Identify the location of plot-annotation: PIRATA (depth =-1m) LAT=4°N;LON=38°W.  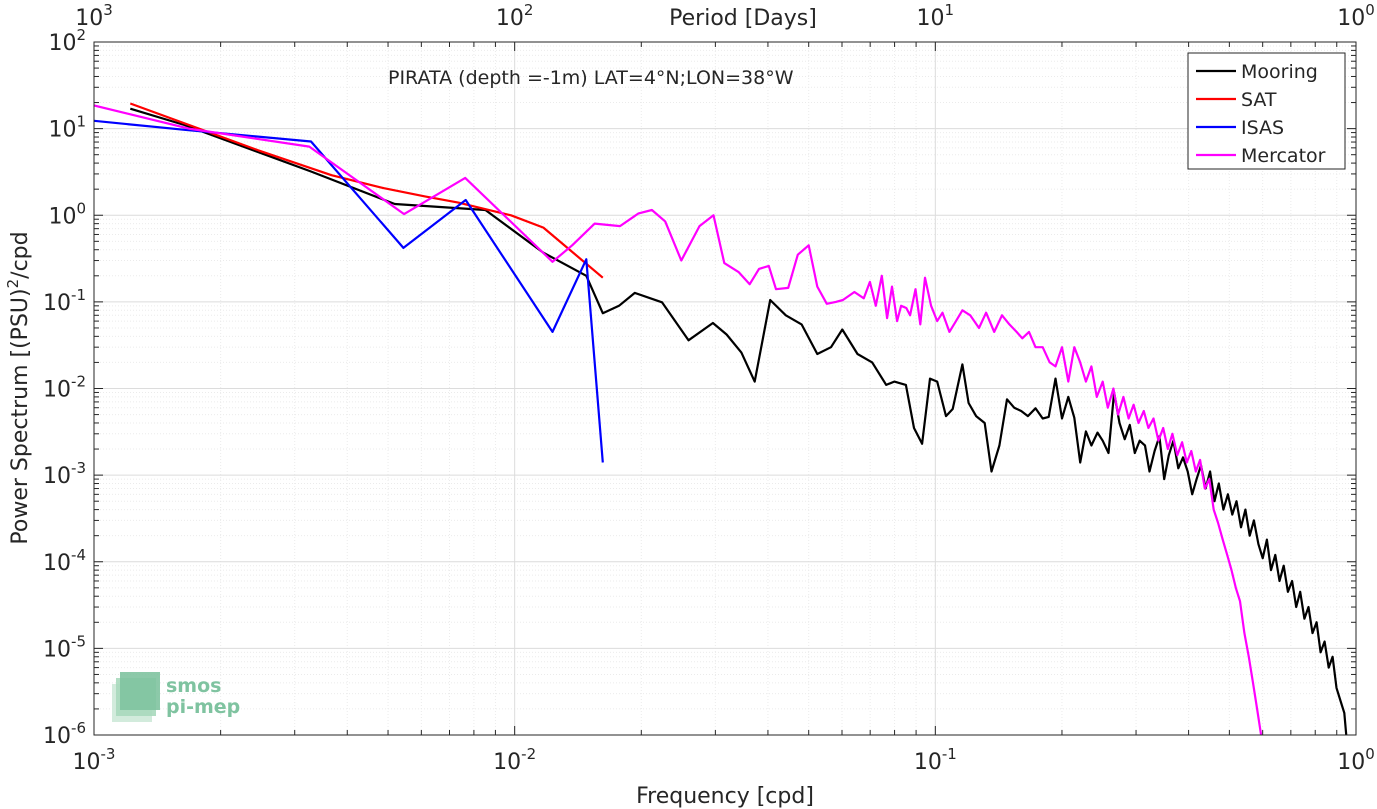
(591, 78).